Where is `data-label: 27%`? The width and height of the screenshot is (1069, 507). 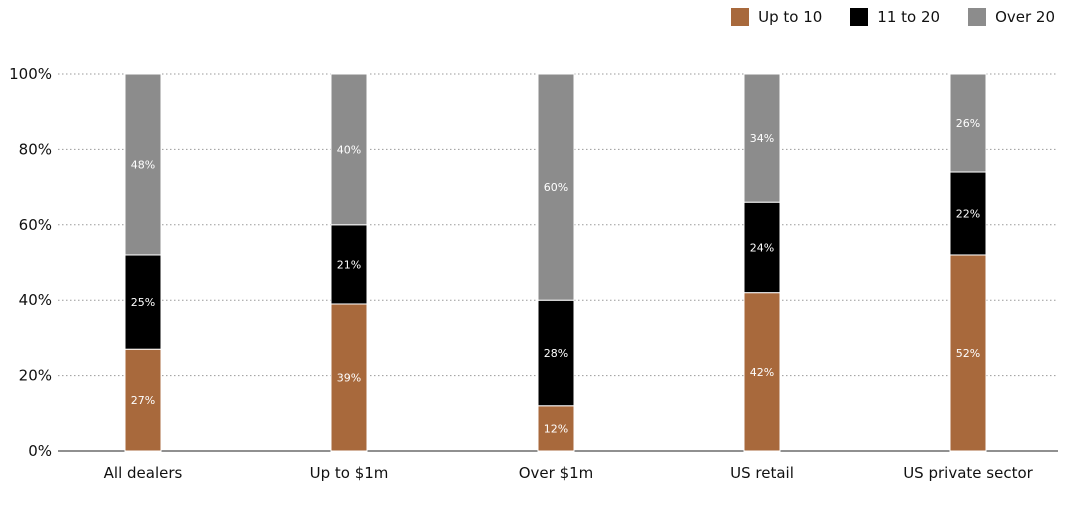 data-label: 27% is located at coordinates (143, 400).